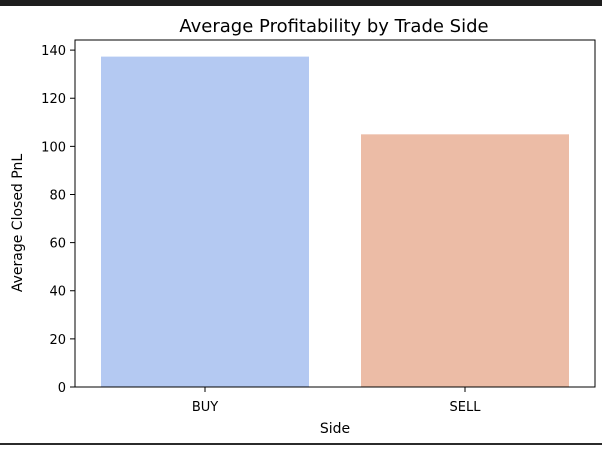 Image resolution: width=602 pixels, height=449 pixels. Describe the element at coordinates (62, 388) in the screenshot. I see `y-tick-label: 0` at that location.